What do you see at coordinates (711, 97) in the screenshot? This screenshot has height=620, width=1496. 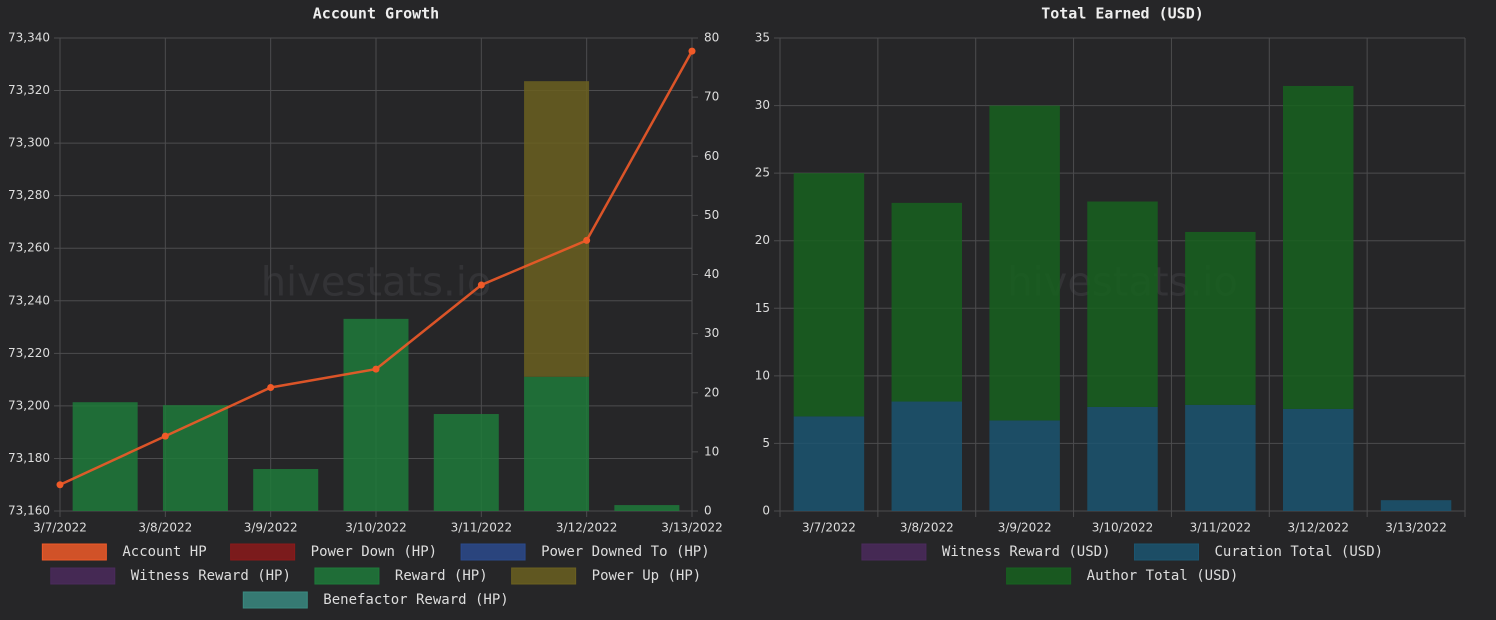 I see `y2-tick-label: 70` at bounding box center [711, 97].